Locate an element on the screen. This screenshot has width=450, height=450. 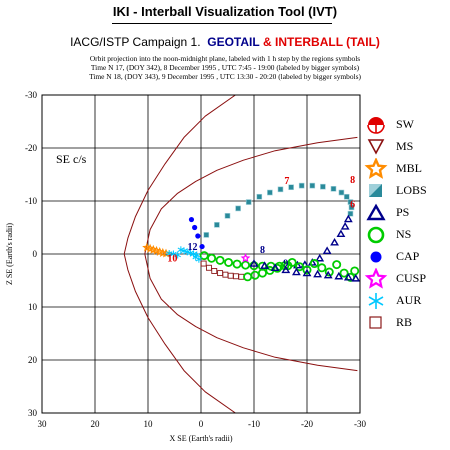
time-label: 10 is located at coordinates (172, 258).